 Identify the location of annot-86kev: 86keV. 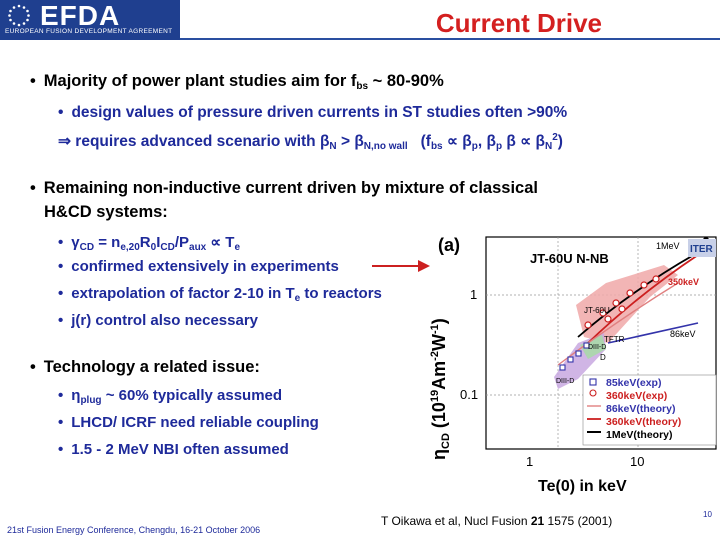
(683, 334).